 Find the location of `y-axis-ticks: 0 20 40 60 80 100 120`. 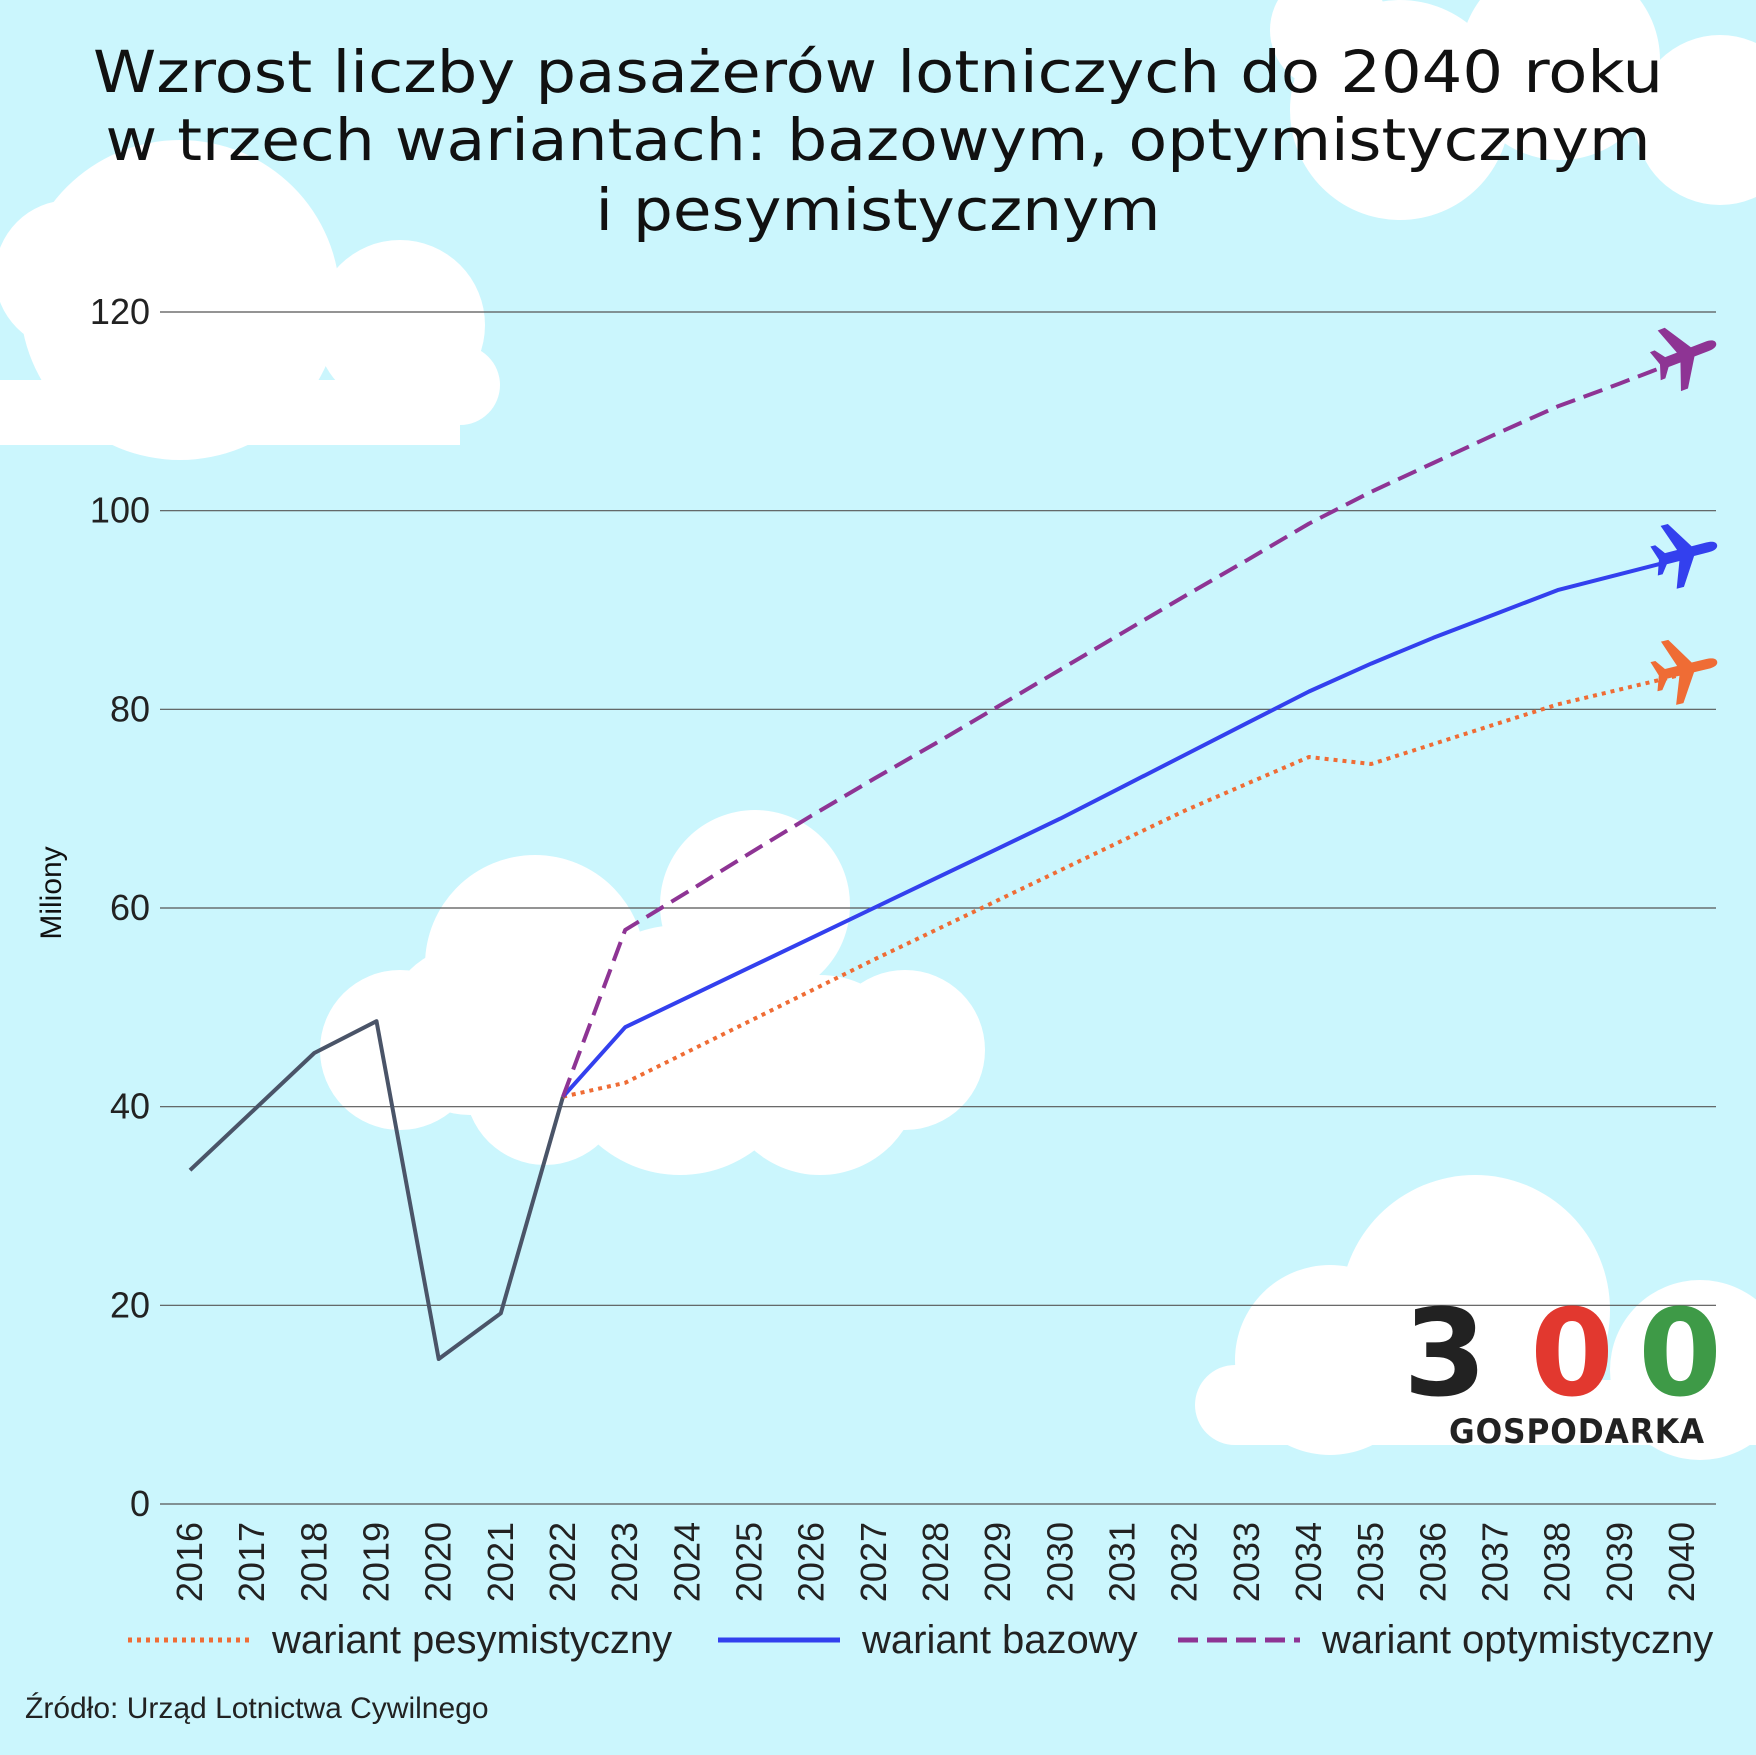

y-axis-ticks: 0 20 40 60 80 100 120 is located at coordinates (120, 907).